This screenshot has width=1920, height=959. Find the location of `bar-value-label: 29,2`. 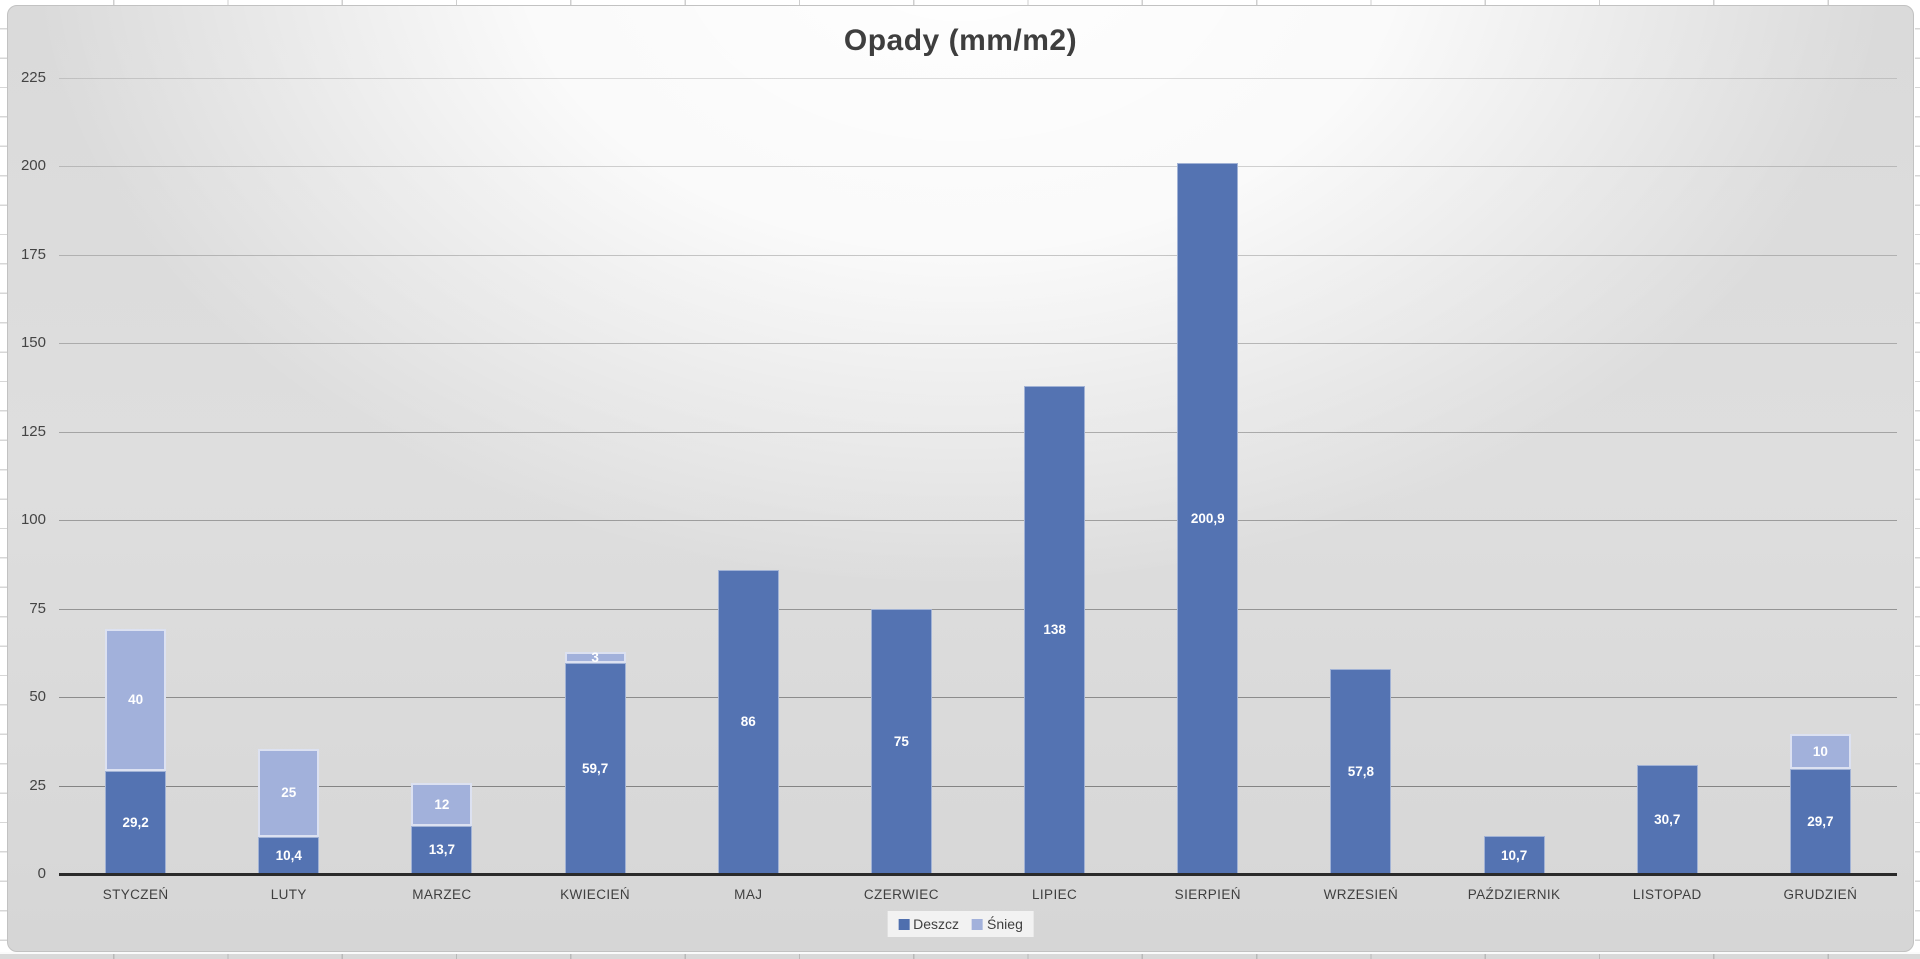

bar-value-label: 29,2 is located at coordinates (135, 822).